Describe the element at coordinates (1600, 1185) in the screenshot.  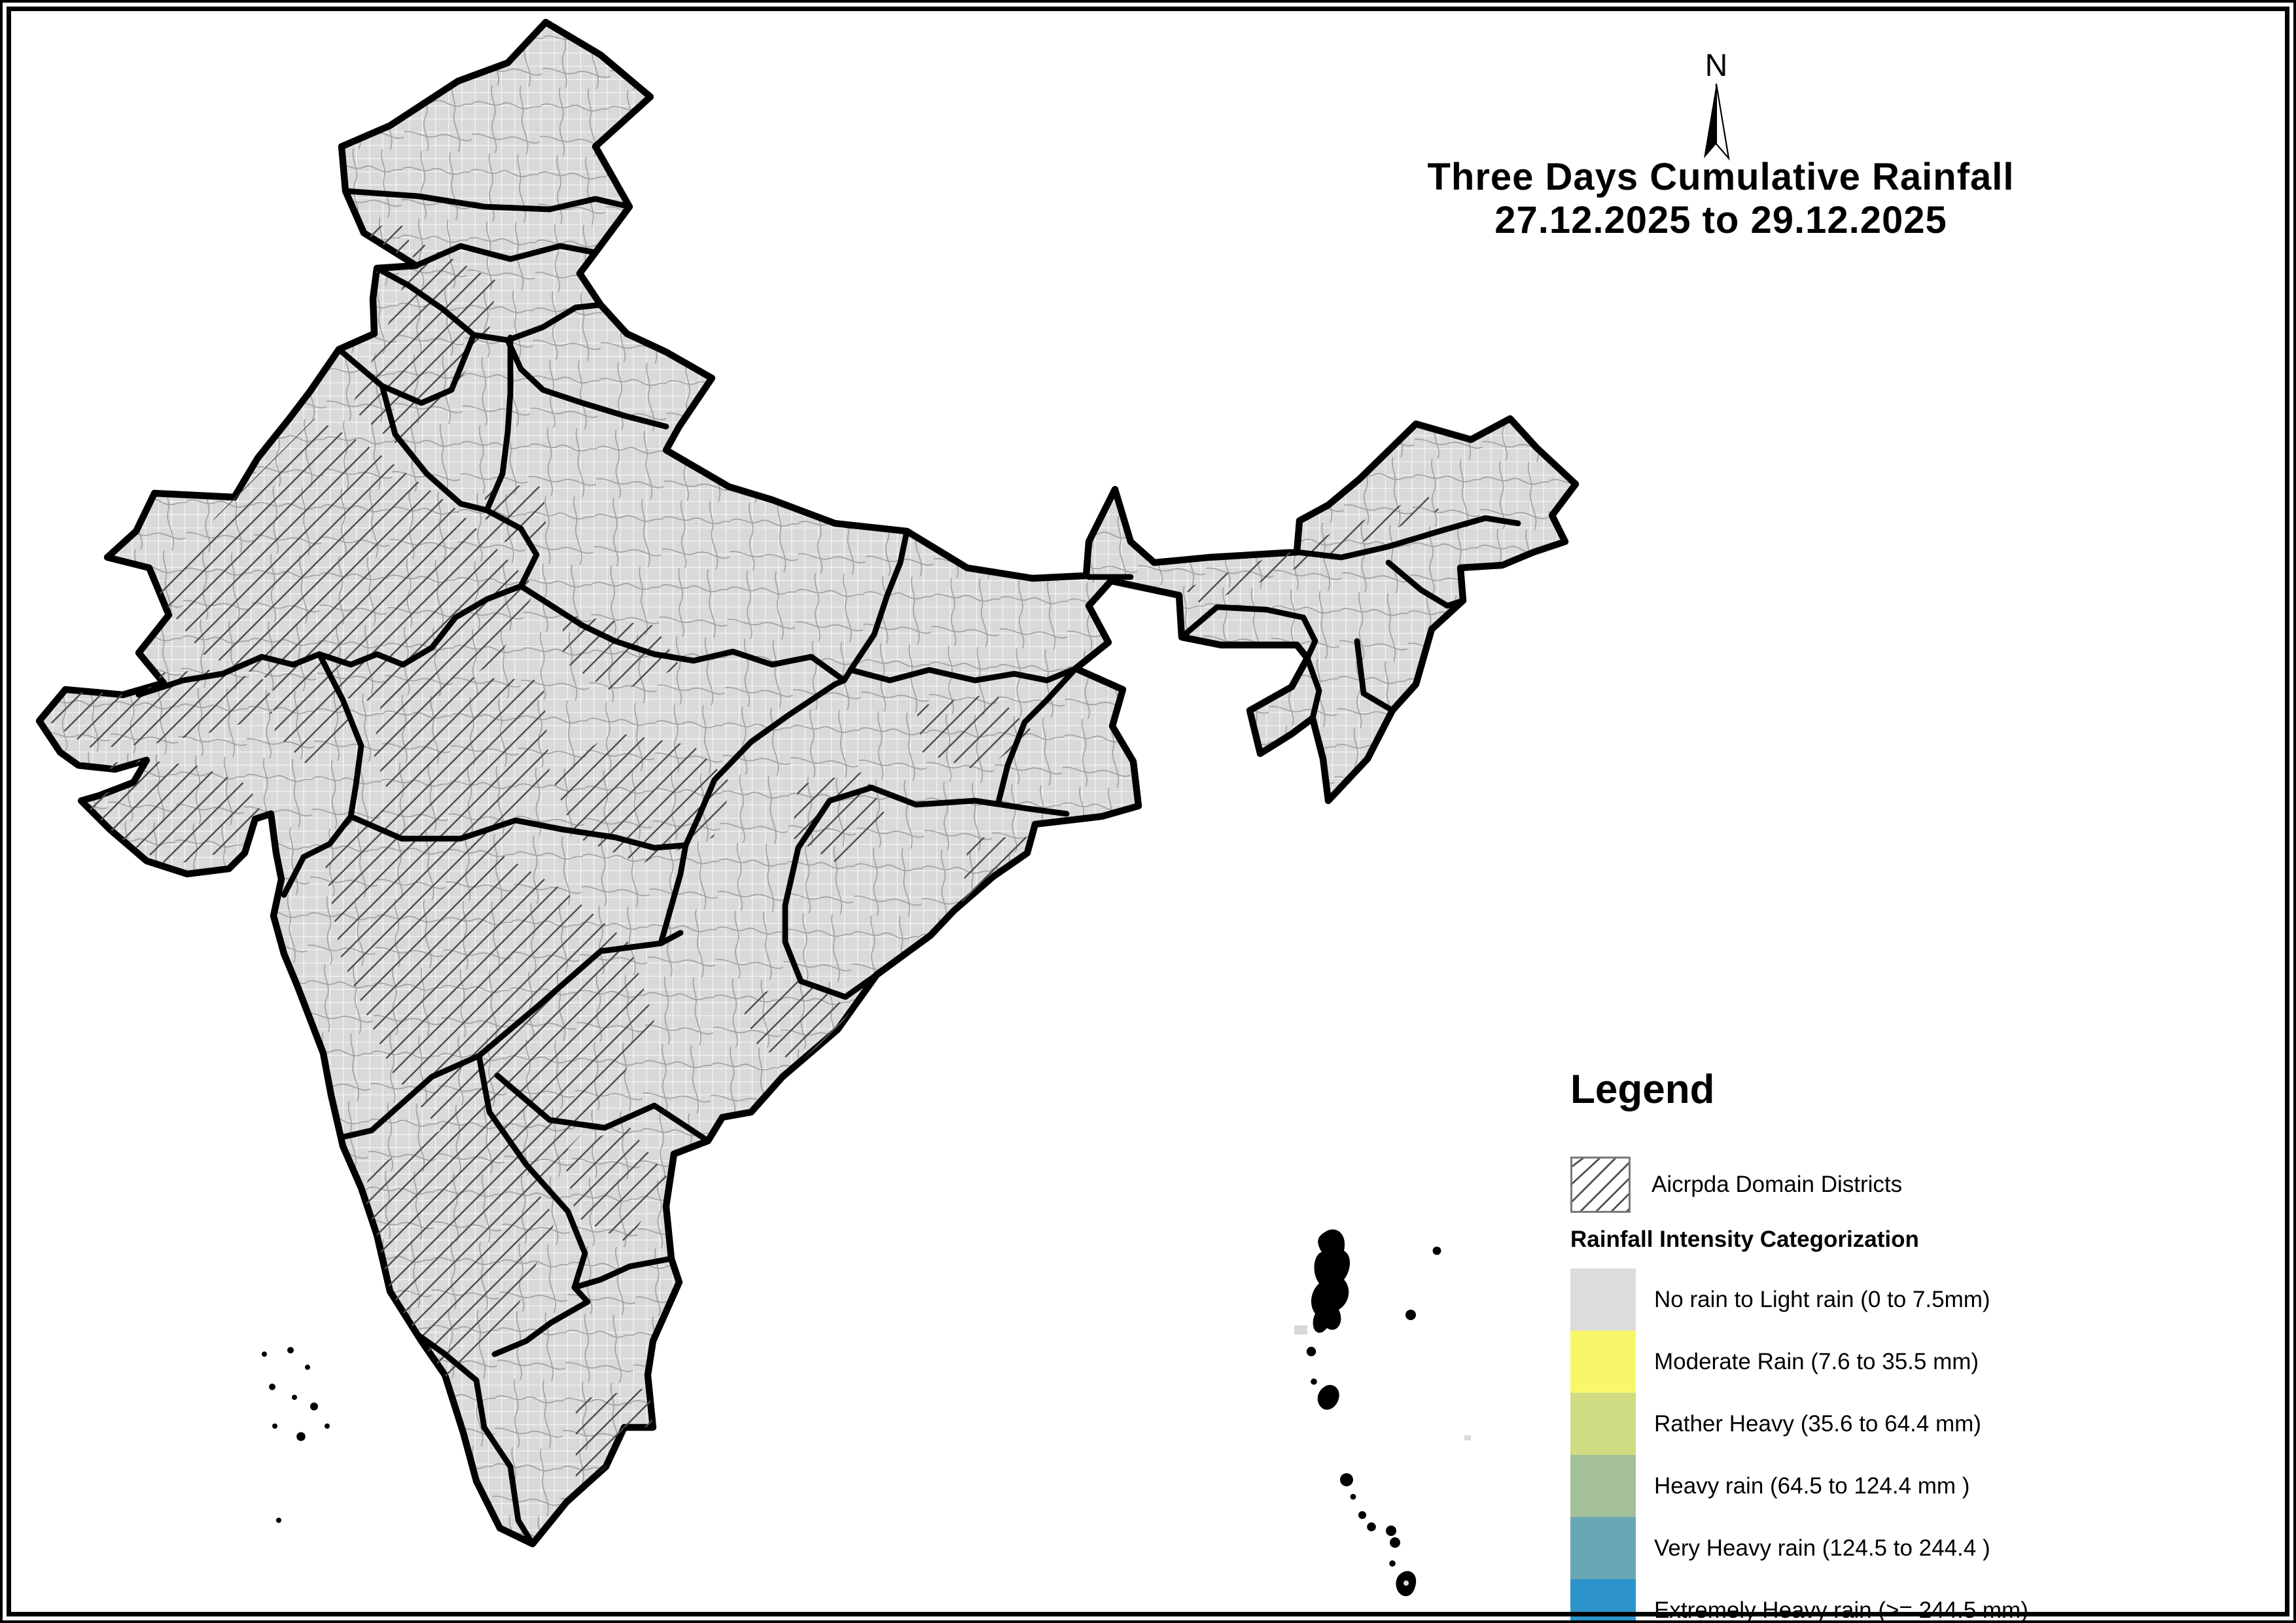
I see `aicrpda-hatch-swatch` at that location.